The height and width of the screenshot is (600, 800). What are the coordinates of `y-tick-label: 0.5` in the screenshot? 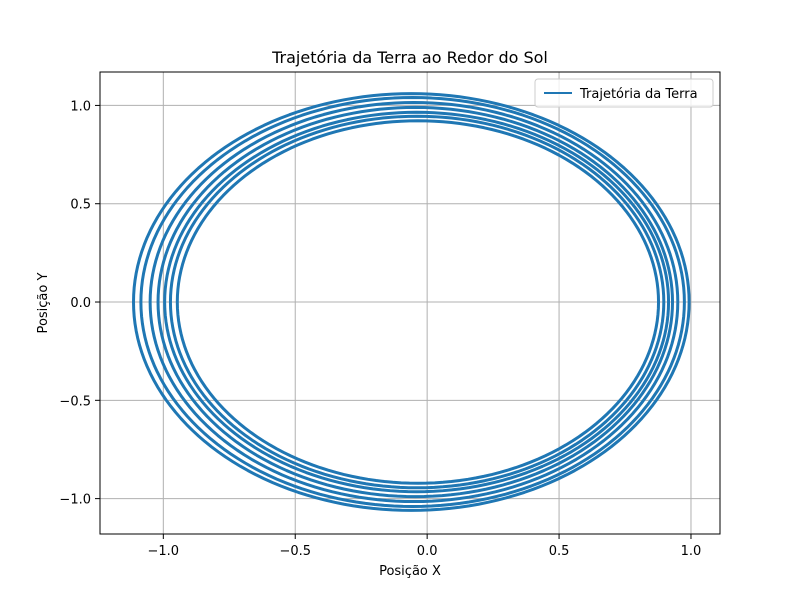 It's located at (80, 205).